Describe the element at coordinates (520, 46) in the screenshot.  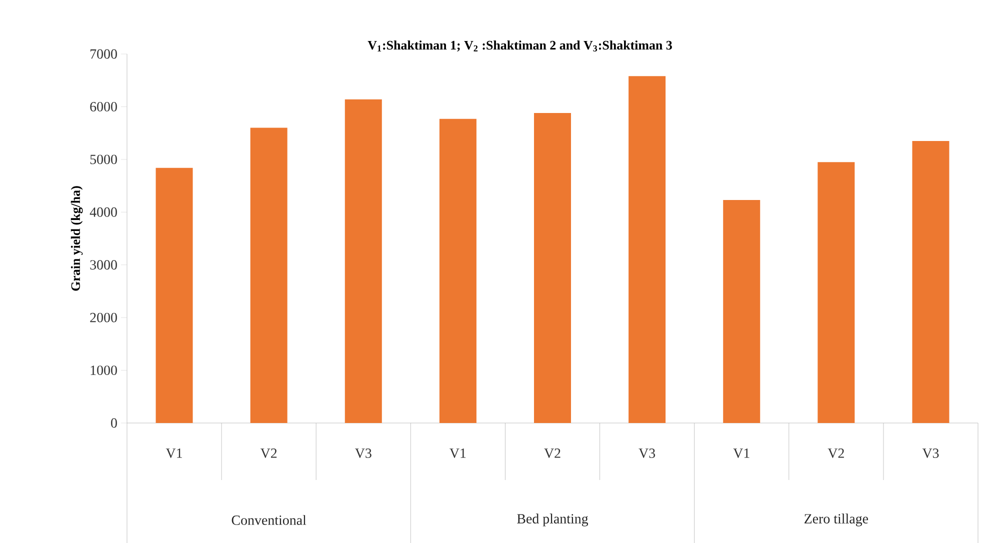
I see `chart-title: V$_{1}$:Shaktiman 1; V$_{2}$ :Shaktiman 2 and V$_{3}$:Shaktiman 3` at that location.